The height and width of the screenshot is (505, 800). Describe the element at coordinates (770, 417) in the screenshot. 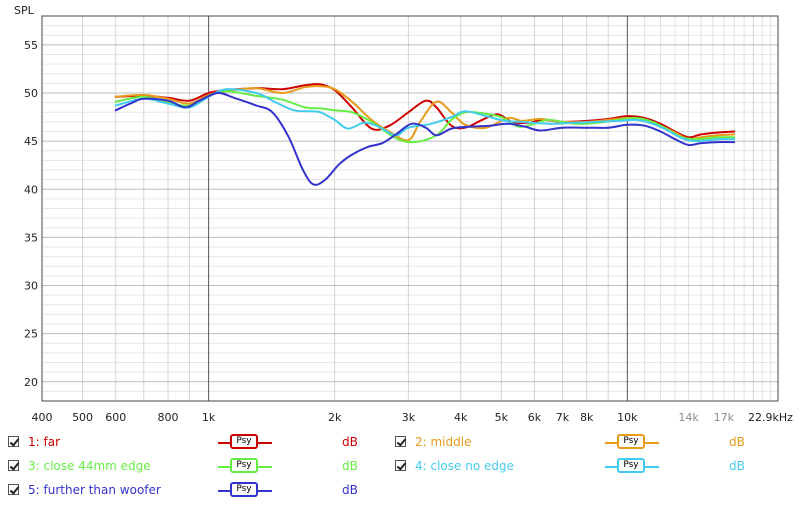

I see `x-axis-unit-label: 22.9kHz` at that location.